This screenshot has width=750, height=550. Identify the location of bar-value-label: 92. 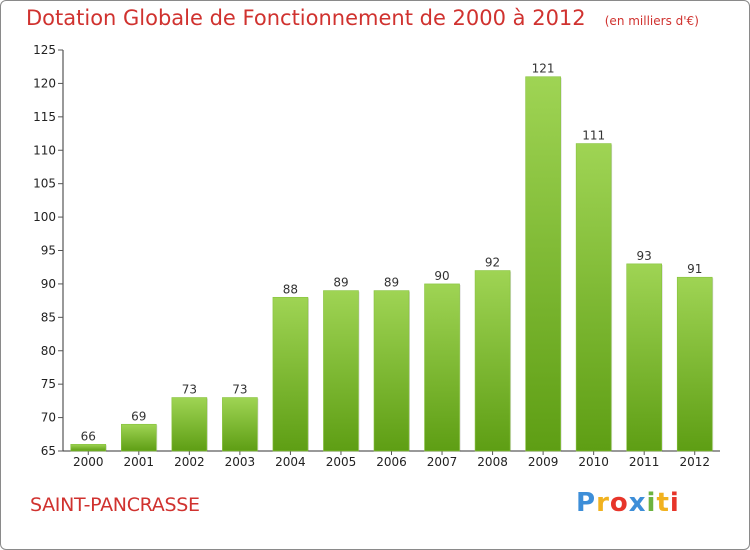
(492, 263).